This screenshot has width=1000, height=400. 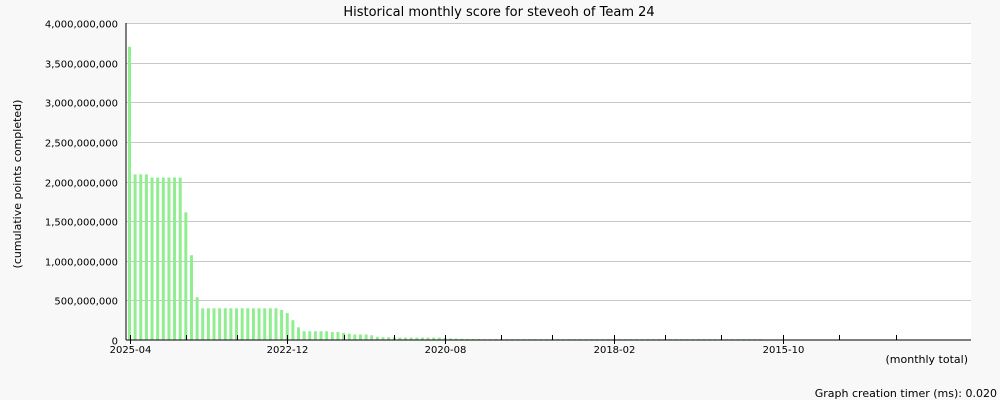 What do you see at coordinates (446, 350) in the screenshot?
I see `x-tick-label: 2020-08` at bounding box center [446, 350].